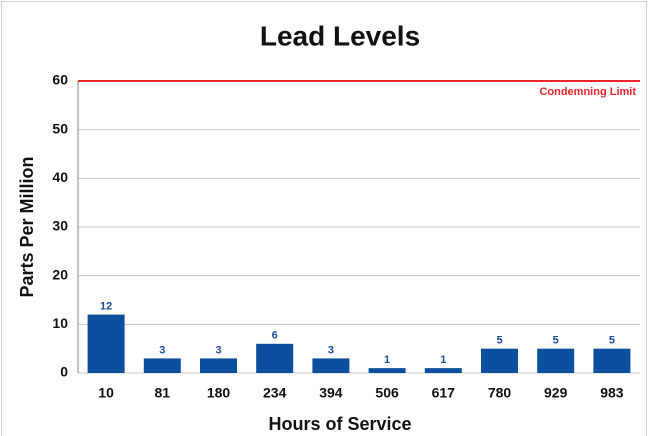 This screenshot has height=436, width=649. I want to click on x-tick-label: 180, so click(219, 393).